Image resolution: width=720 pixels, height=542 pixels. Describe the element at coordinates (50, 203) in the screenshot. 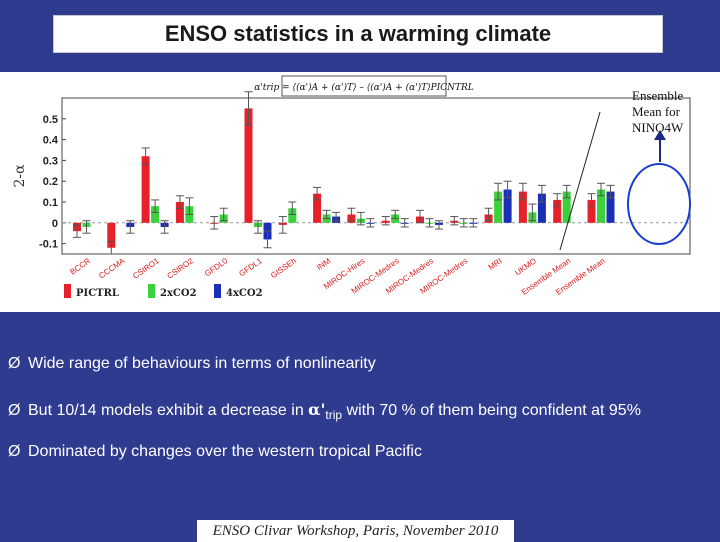

I see `y-tick-label: 0.1` at that location.